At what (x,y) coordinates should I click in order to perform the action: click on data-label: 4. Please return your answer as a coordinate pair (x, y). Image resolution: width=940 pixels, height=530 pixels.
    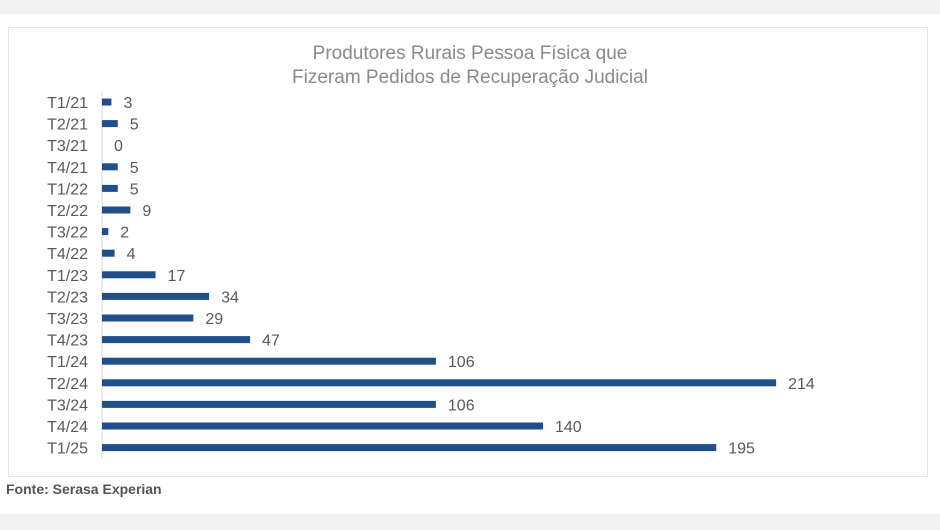
    Looking at the image, I should click on (131, 254).